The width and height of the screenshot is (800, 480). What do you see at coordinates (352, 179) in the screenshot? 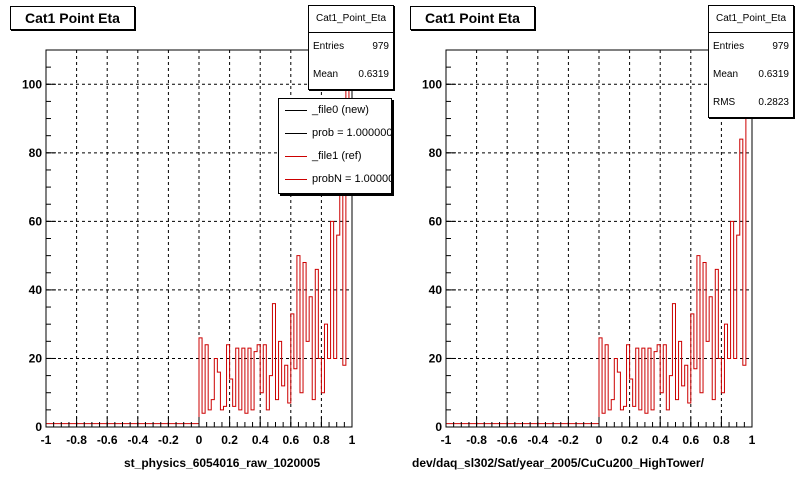
I see `legend-label: probN = 1.000000` at bounding box center [352, 179].